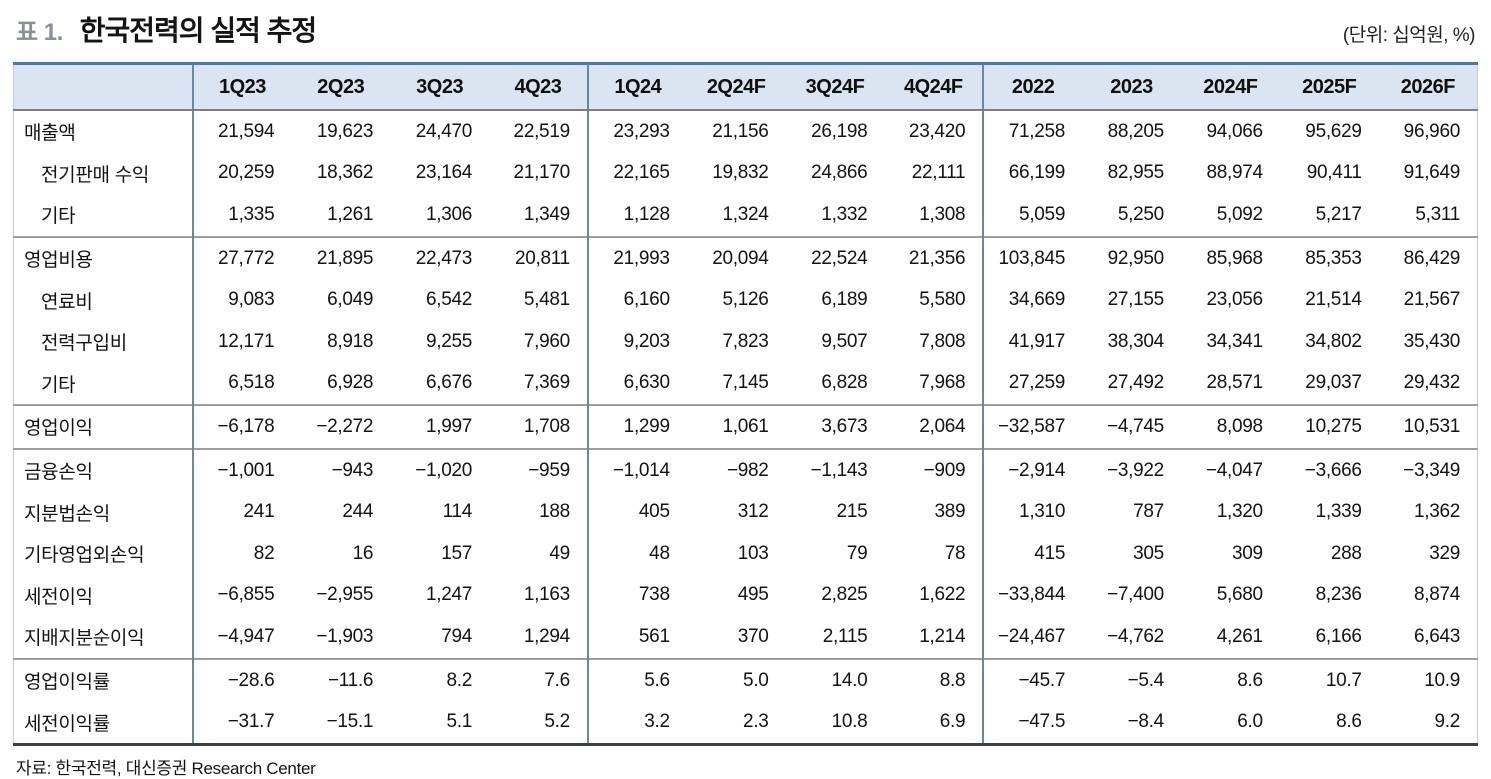 The height and width of the screenshot is (779, 1491). Describe the element at coordinates (539, 637) in the screenshot. I see `cell-value: 1,294` at that location.